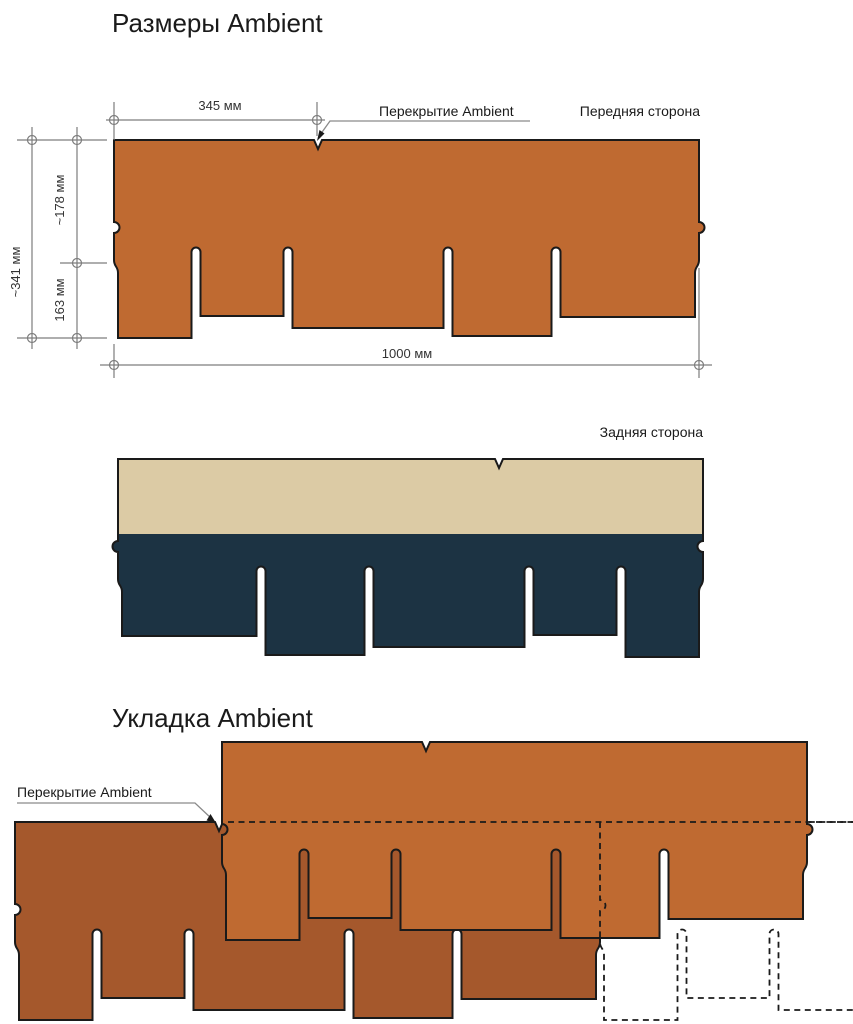  What do you see at coordinates (603, 880) in the screenshot?
I see `hidden-side-edge-dashed` at bounding box center [603, 880].